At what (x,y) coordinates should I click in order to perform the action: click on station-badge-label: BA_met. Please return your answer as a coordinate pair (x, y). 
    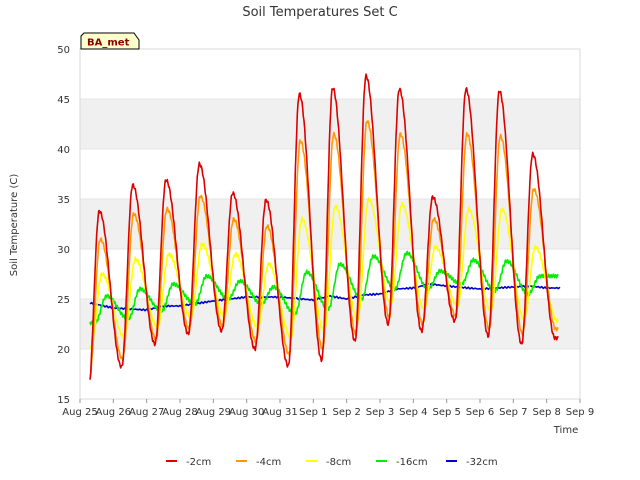
    Looking at the image, I should click on (108, 43).